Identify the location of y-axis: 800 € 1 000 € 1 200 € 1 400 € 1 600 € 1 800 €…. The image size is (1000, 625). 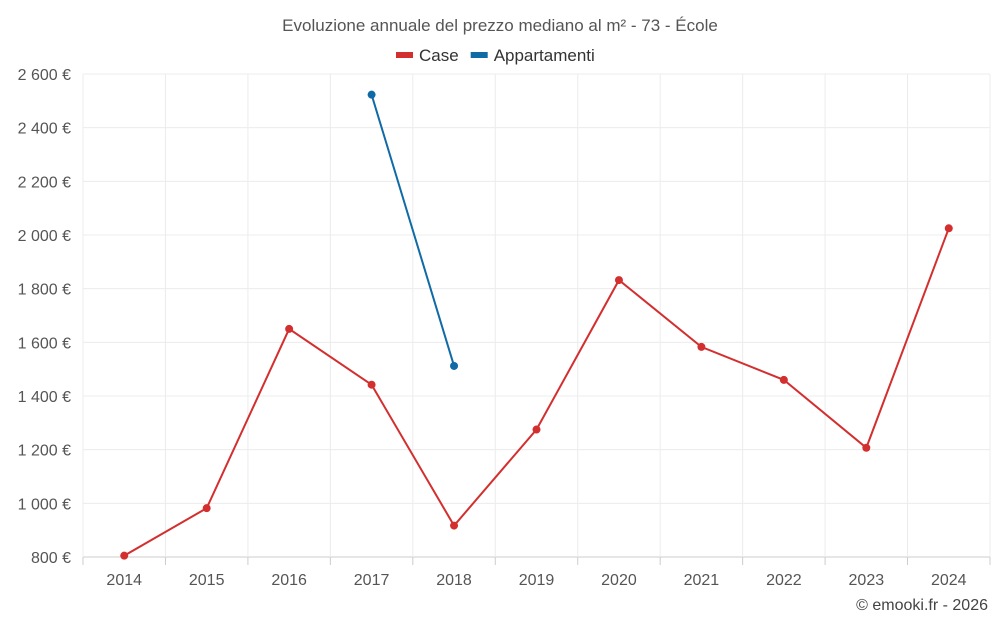
(44, 317).